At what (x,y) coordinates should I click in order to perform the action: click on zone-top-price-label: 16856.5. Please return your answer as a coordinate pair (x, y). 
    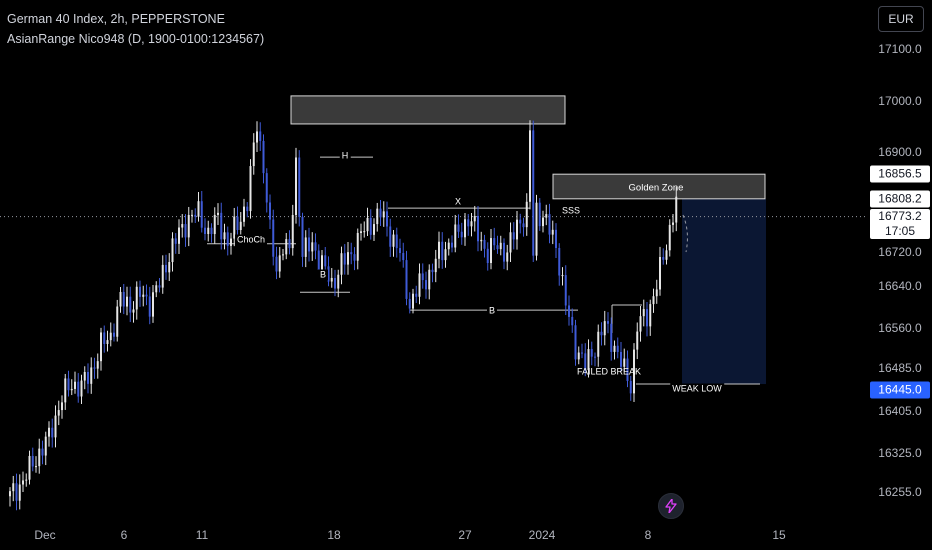
    Looking at the image, I should click on (900, 174).